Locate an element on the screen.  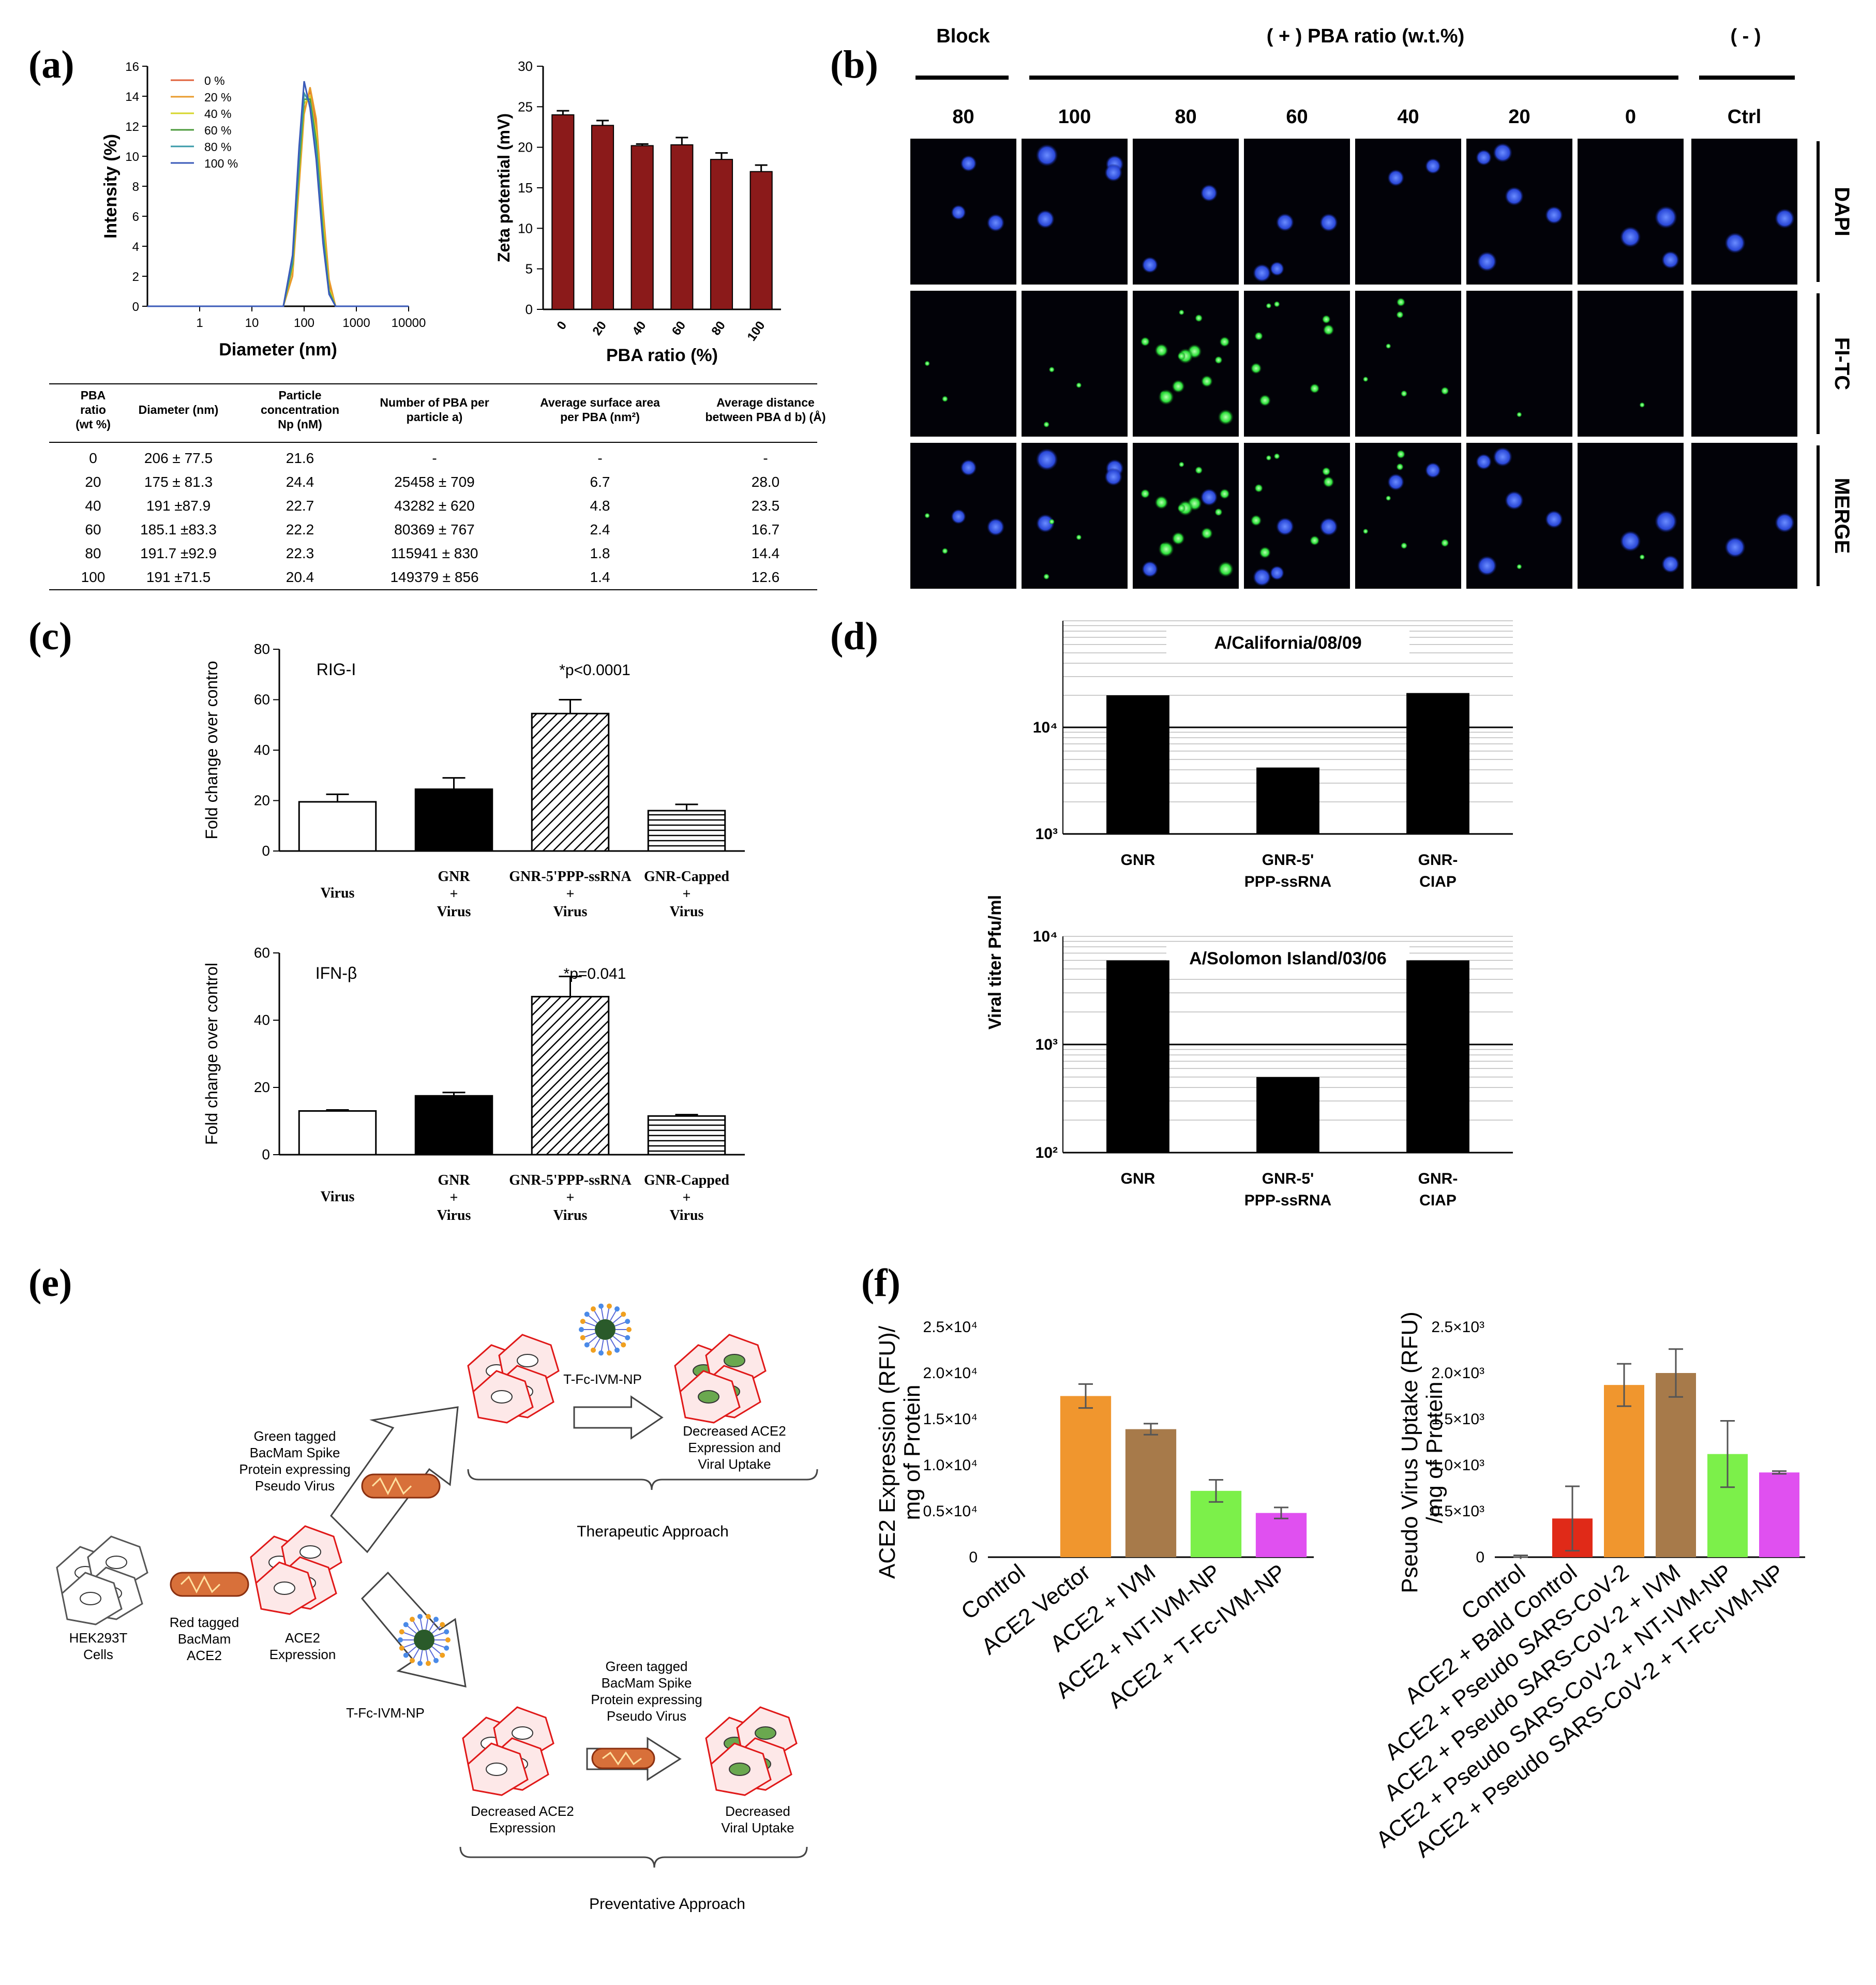
decreased-top-label: Decreased ACE2 is located at coordinates (734, 1431).